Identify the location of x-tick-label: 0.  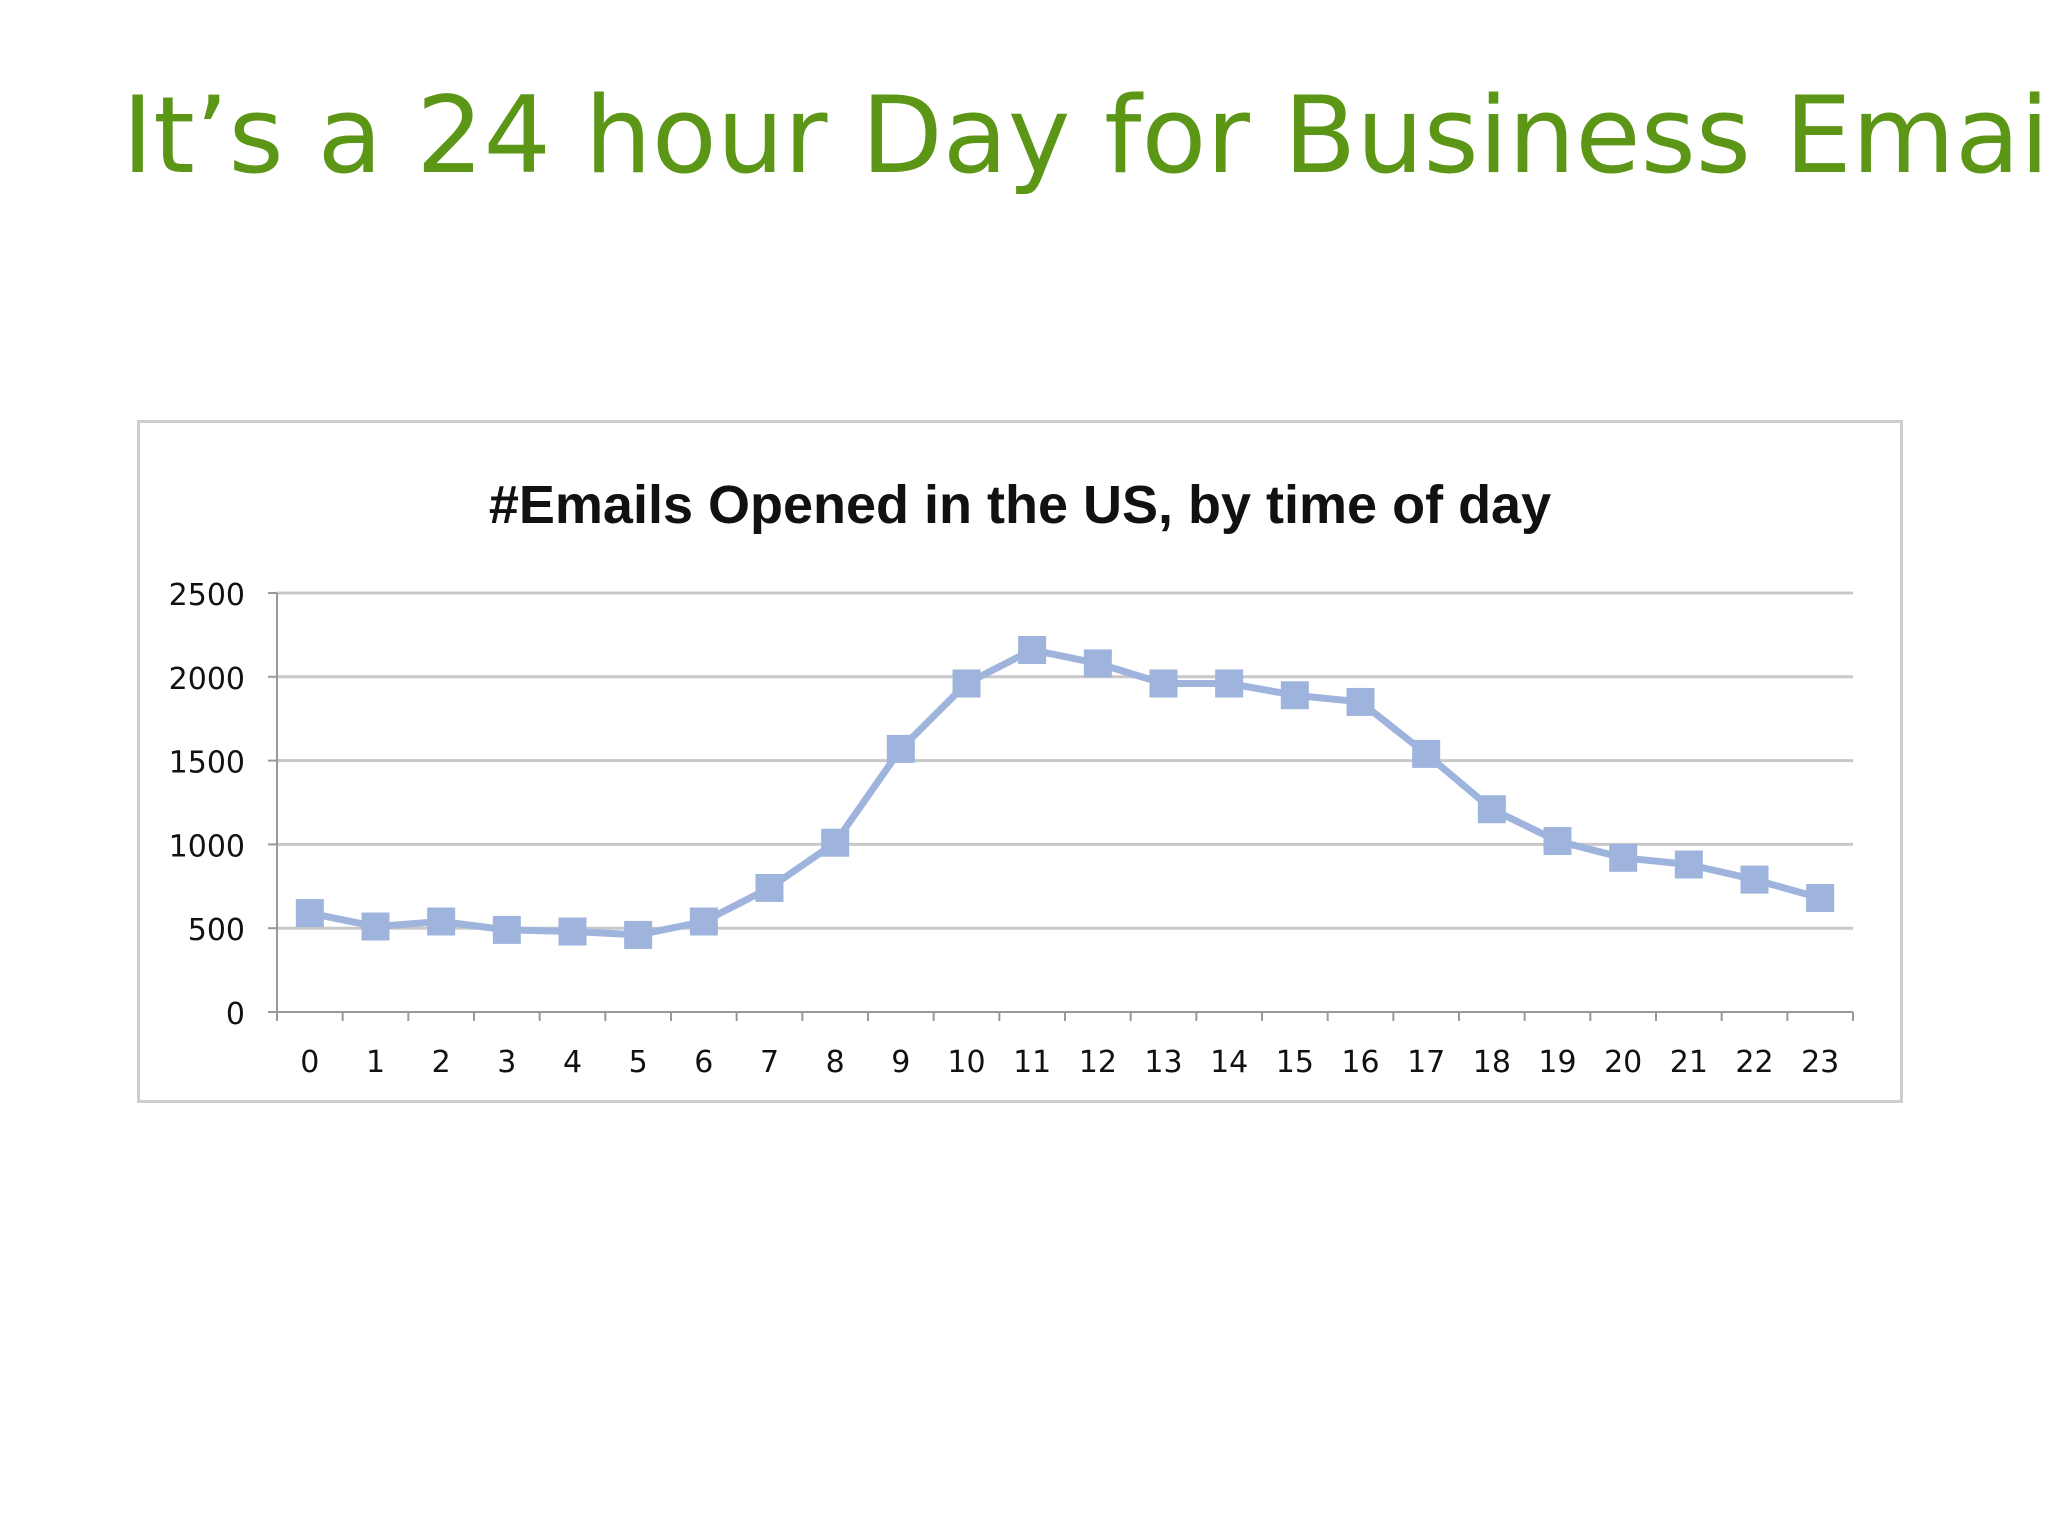
(309, 1062).